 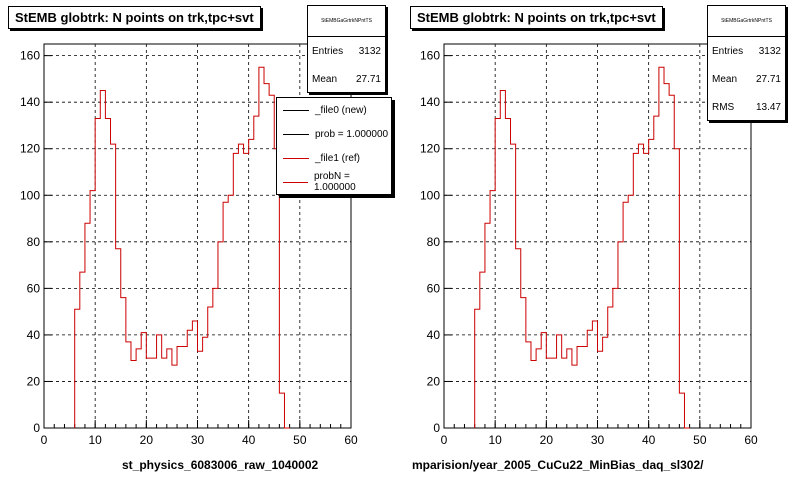 I want to click on legend-entry: _file0 (new), so click(x=334, y=110).